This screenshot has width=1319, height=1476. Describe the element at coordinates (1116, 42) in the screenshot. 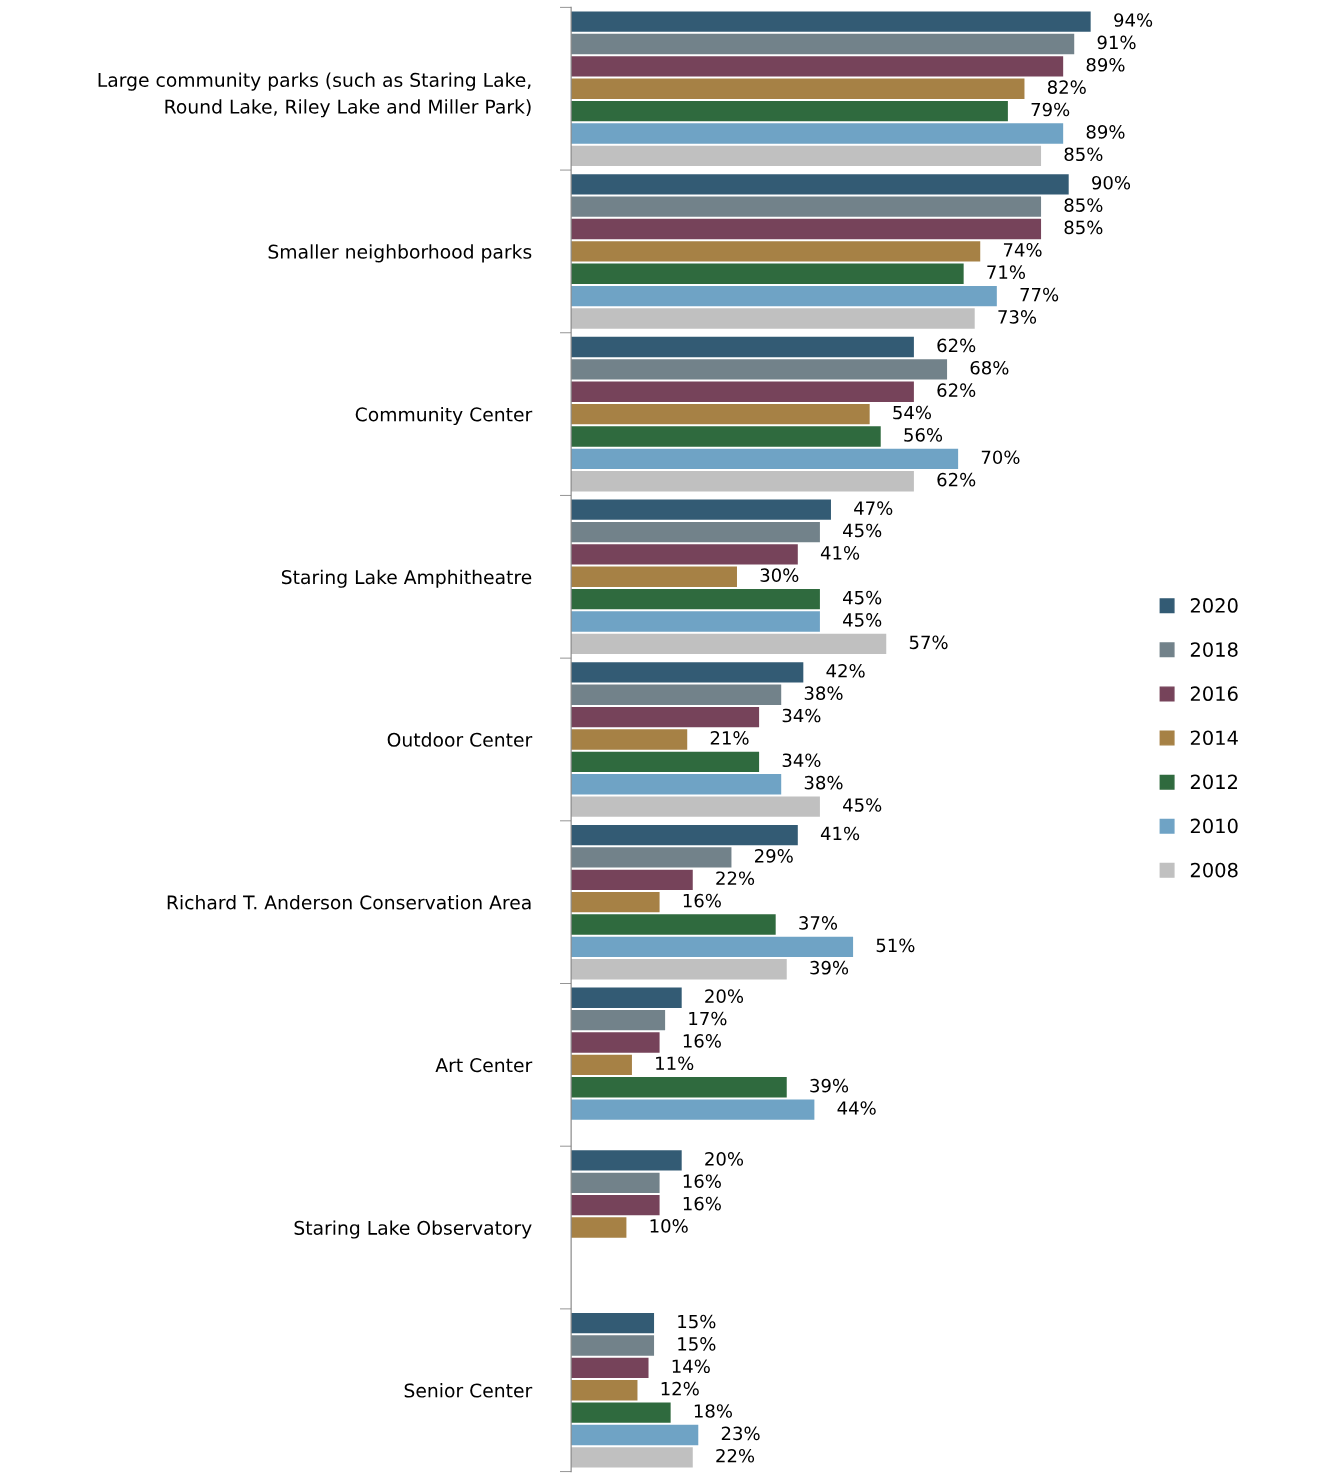

I see `data-label: 91%` at that location.